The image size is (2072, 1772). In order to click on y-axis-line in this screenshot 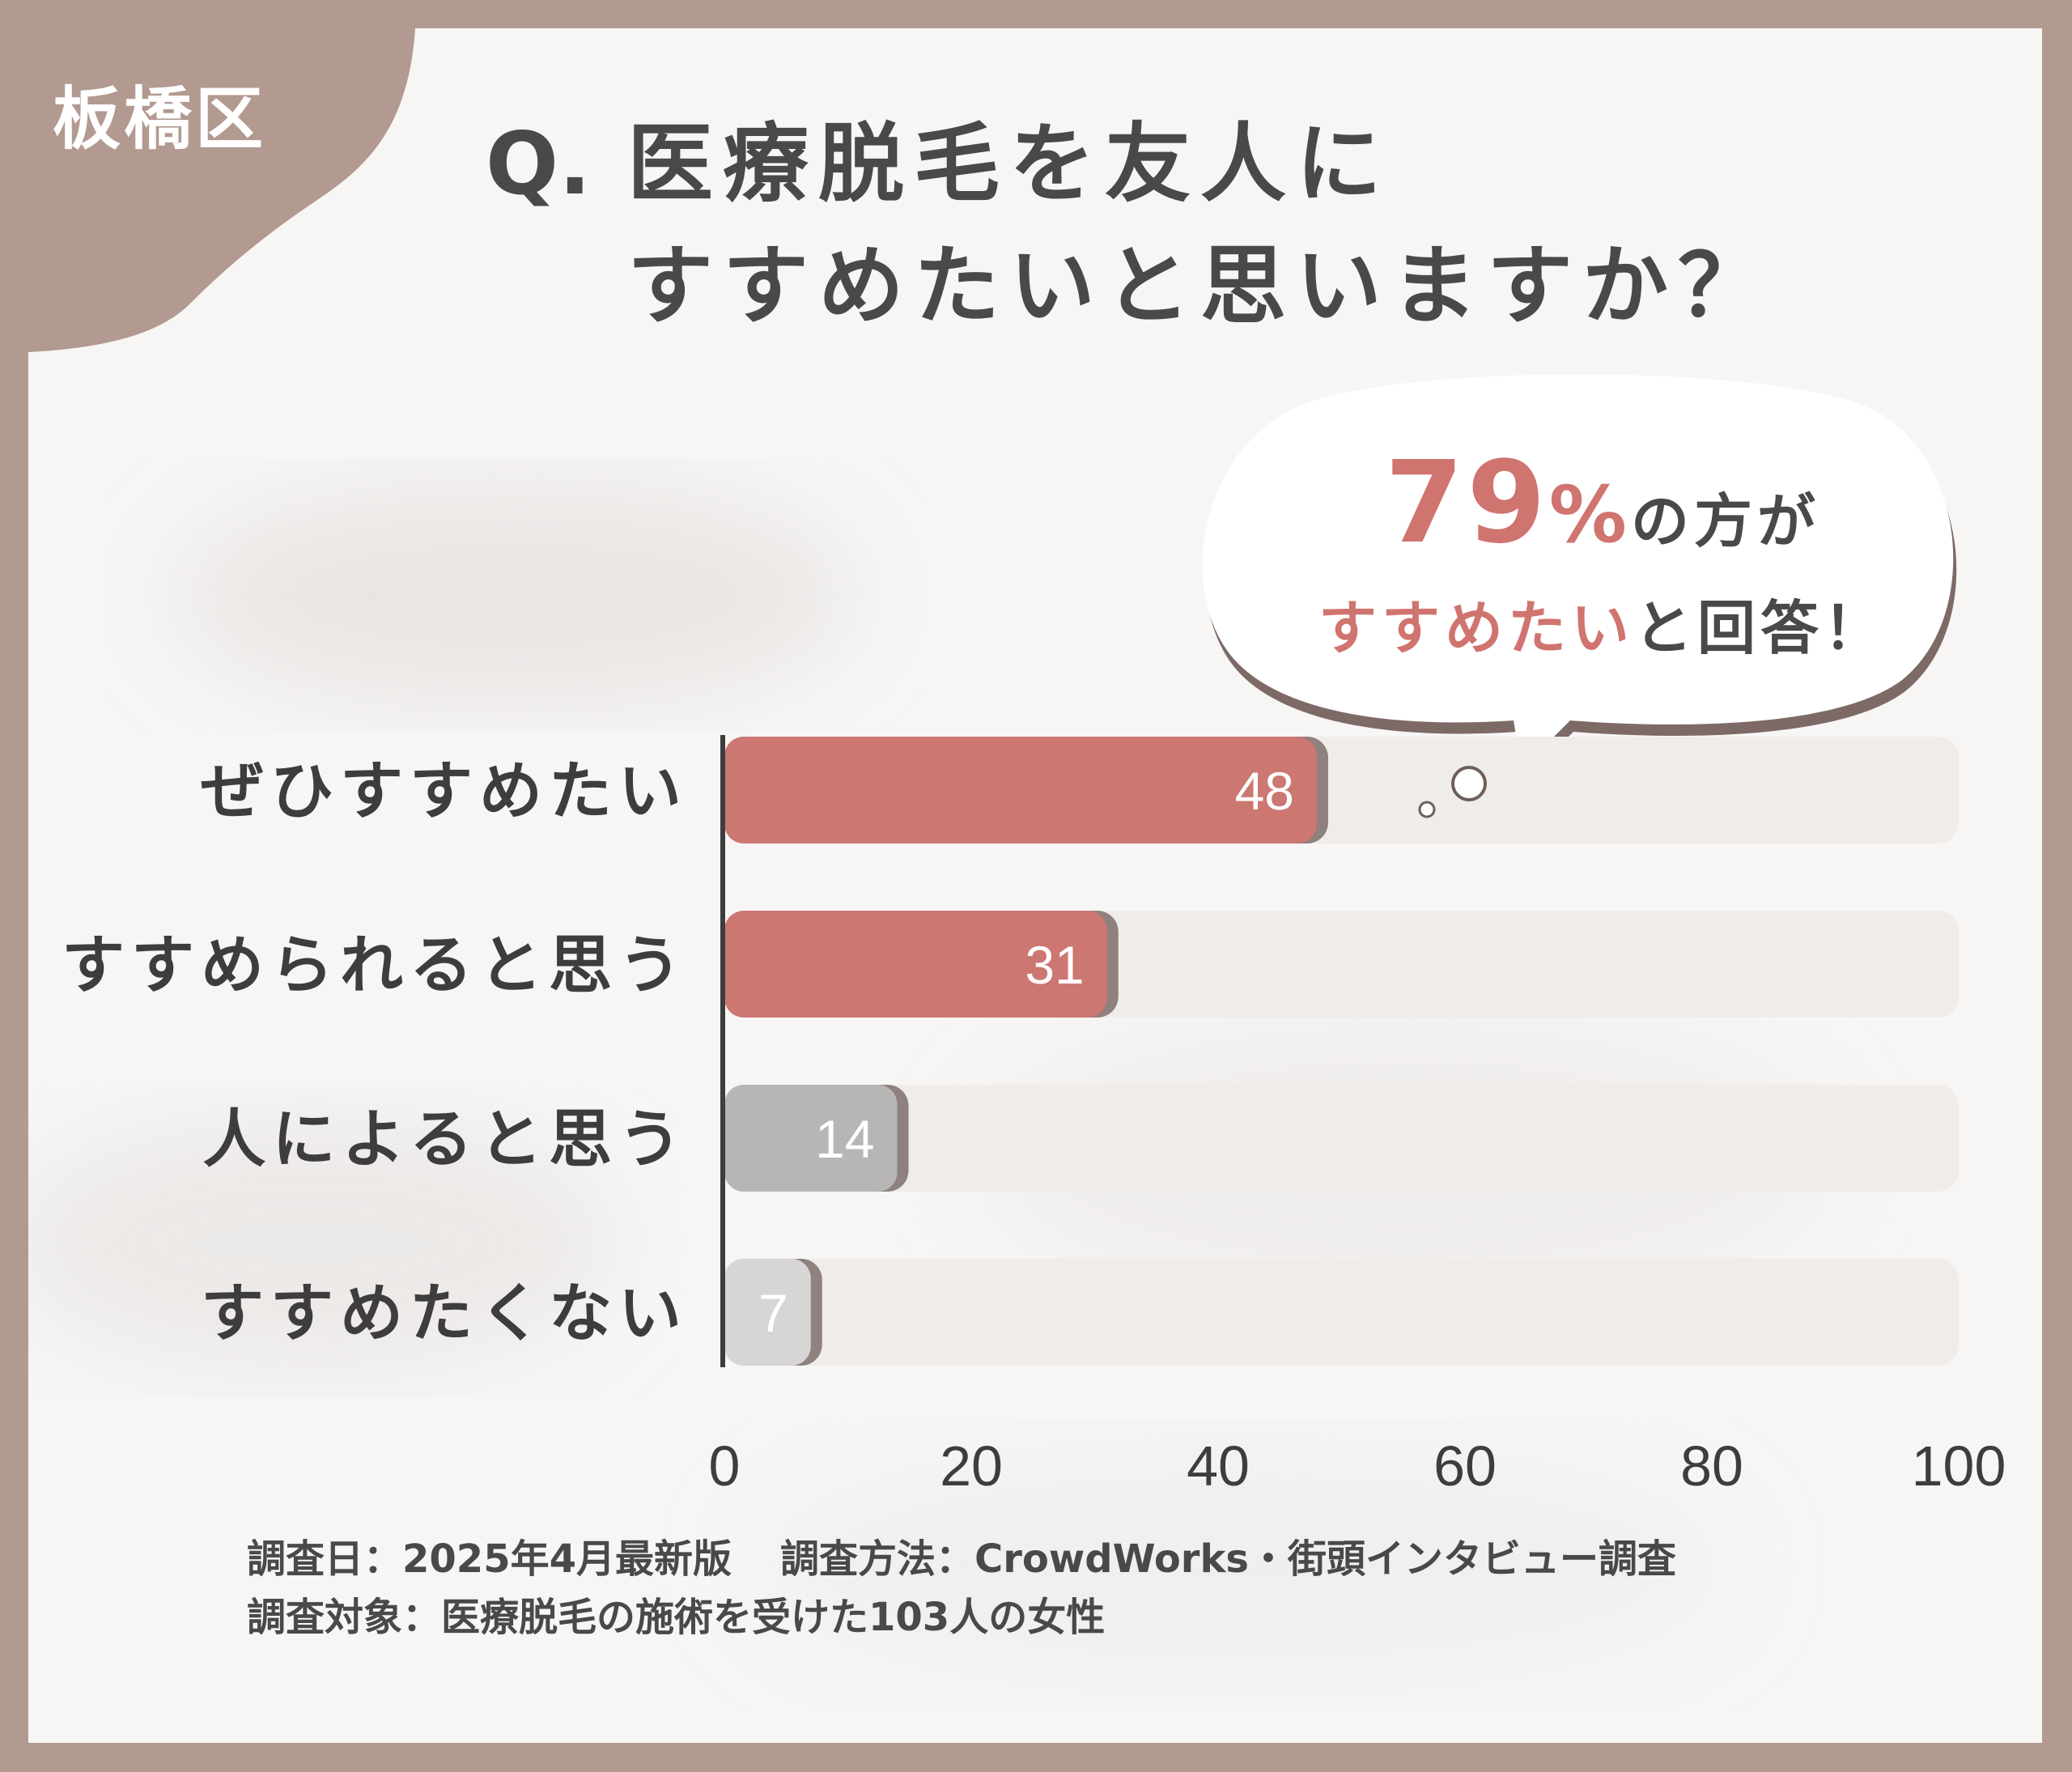, I will do `click(722, 1051)`.